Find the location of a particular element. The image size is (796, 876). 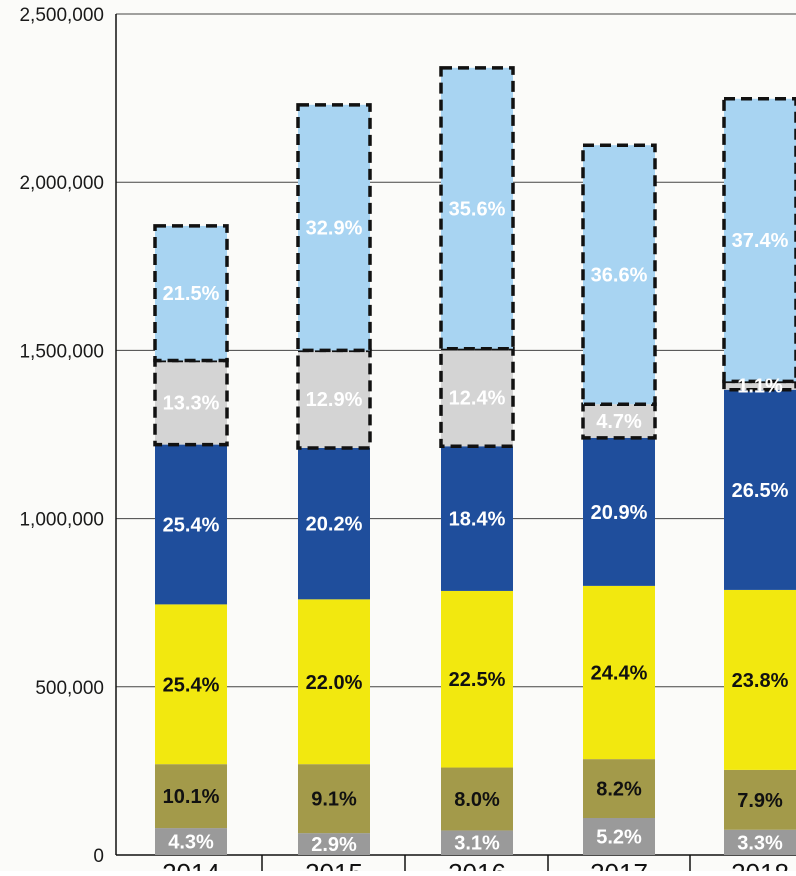

data-label: 3.1% is located at coordinates (477, 844).